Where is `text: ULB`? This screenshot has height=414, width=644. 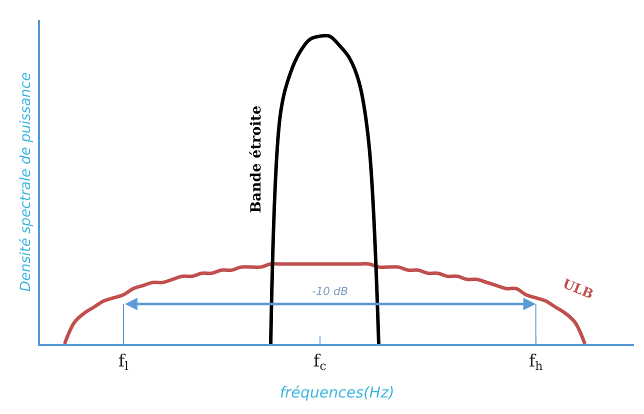
text: ULB is located at coordinates (578, 289).